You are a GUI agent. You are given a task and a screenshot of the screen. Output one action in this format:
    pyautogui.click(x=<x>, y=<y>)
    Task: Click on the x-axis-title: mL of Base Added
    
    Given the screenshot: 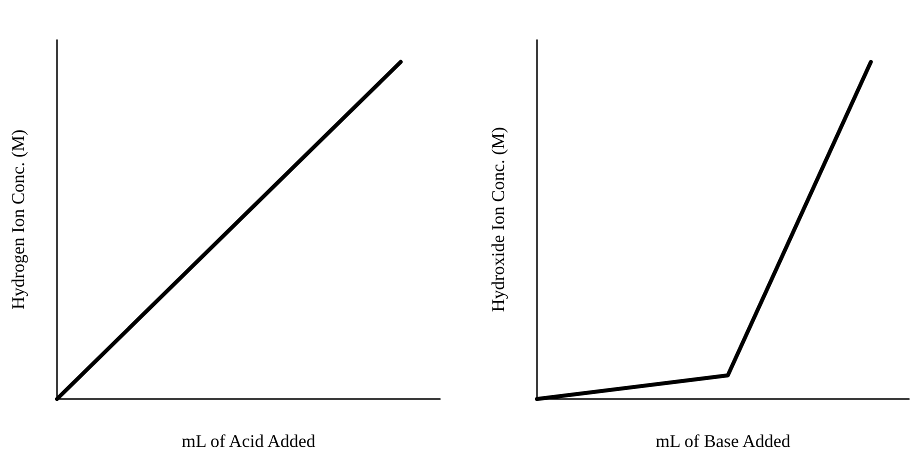 What is the action you would take?
    pyautogui.click(x=723, y=441)
    